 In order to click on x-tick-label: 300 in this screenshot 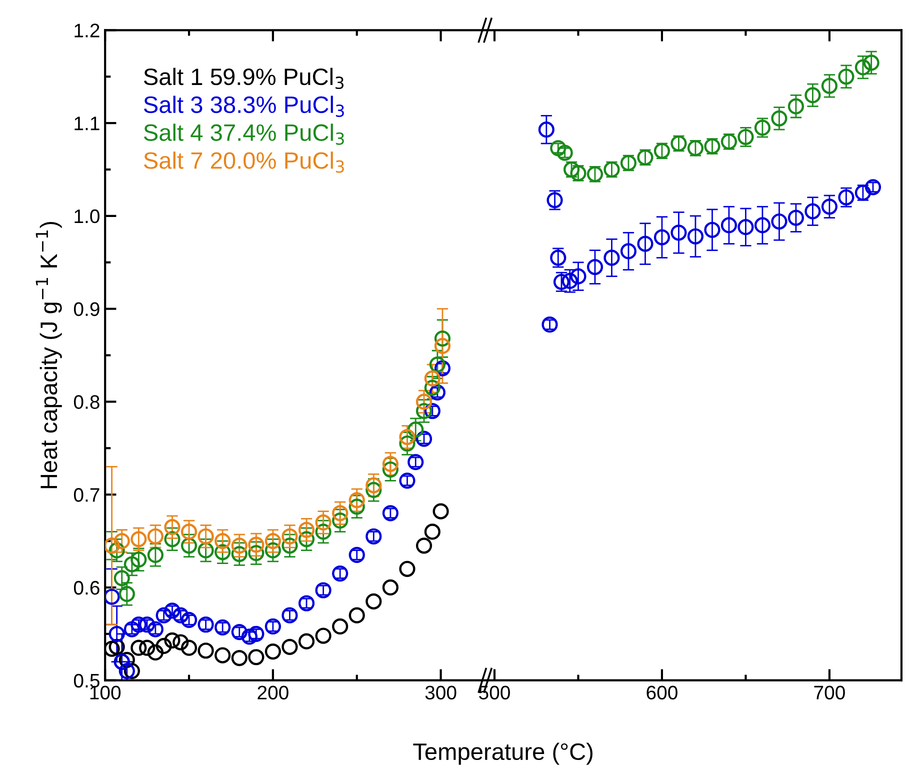, I will do `click(440, 693)`.